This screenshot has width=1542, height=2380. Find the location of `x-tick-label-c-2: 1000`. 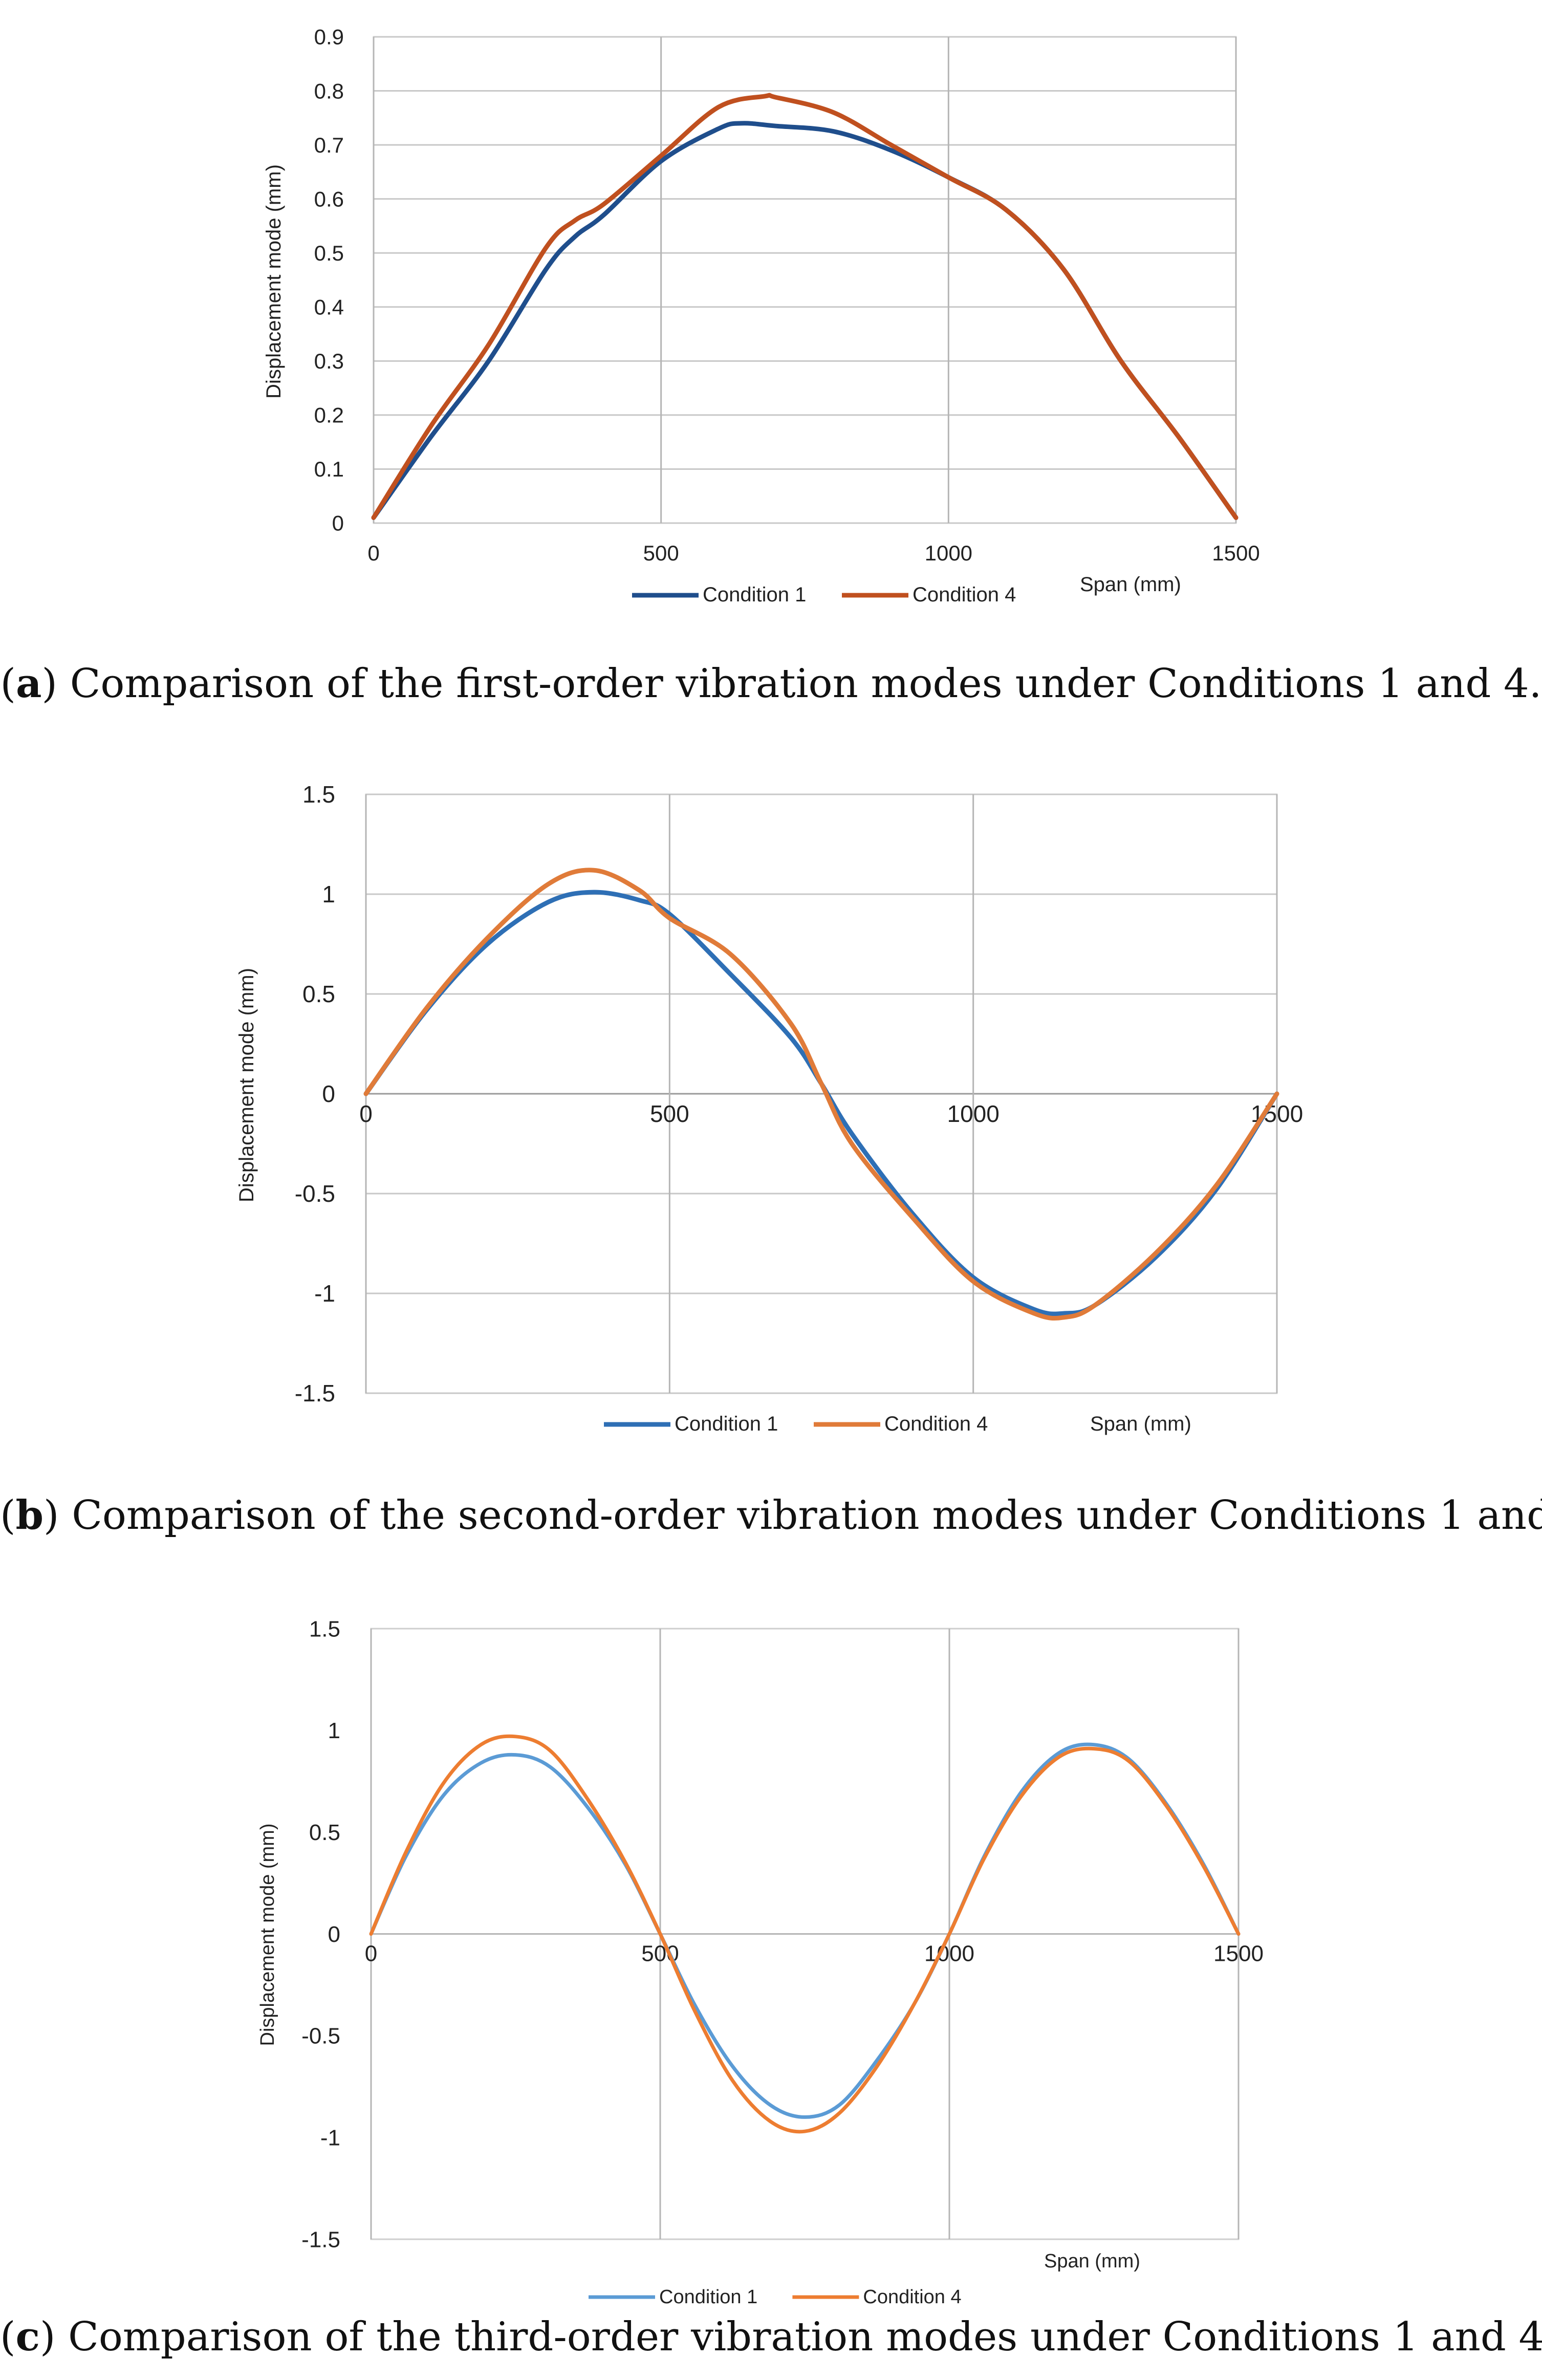

x-tick-label-c-2: 1000 is located at coordinates (949, 1953).